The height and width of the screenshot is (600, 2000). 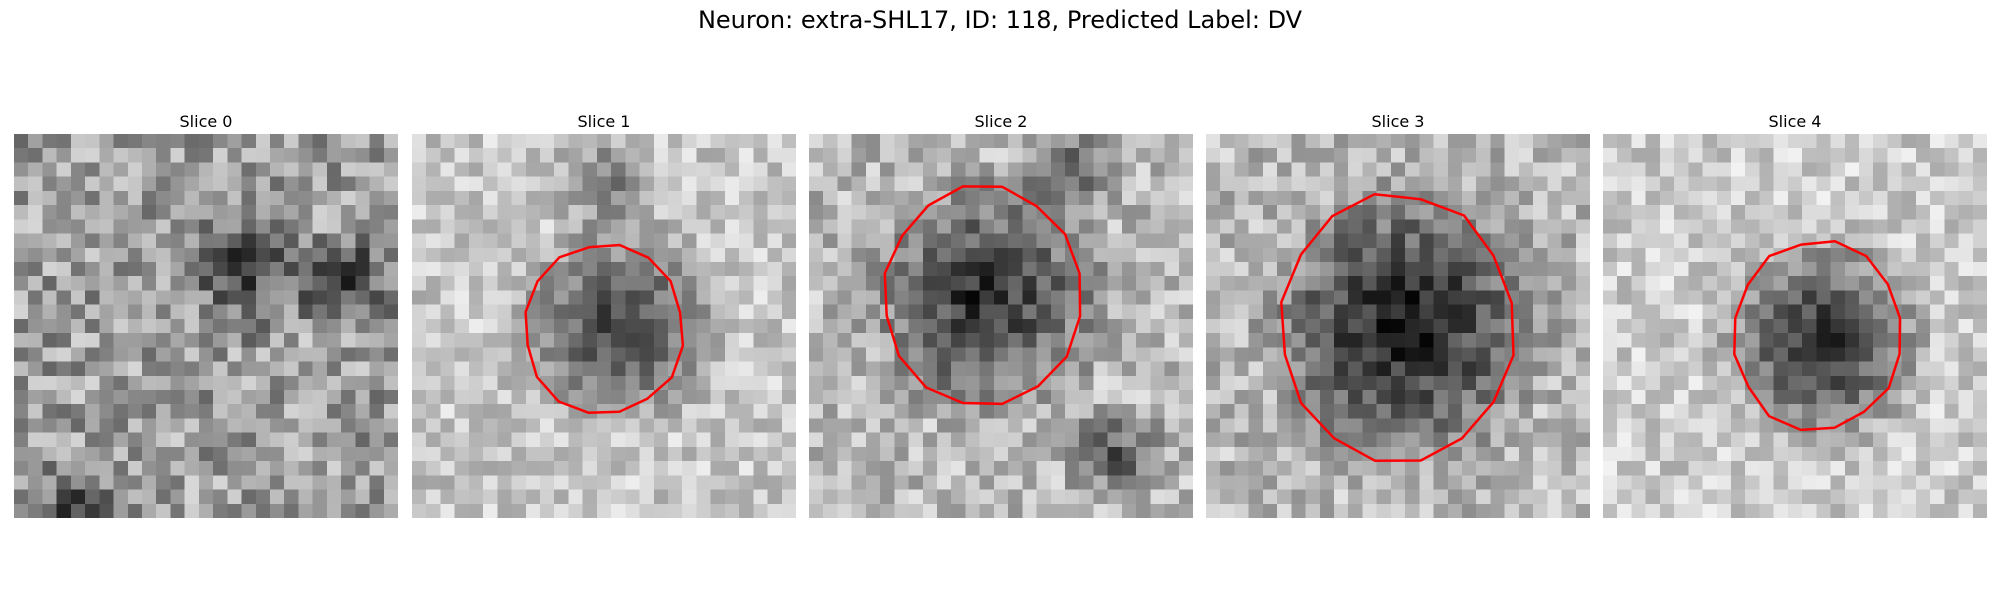 I want to click on slice-title-2: Slice 2, so click(x=1001, y=121).